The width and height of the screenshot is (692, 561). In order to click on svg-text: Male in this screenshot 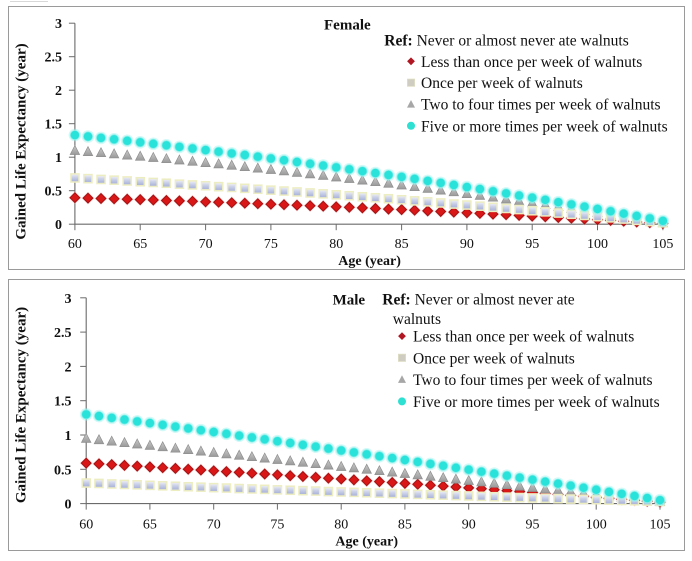, I will do `click(349, 300)`.